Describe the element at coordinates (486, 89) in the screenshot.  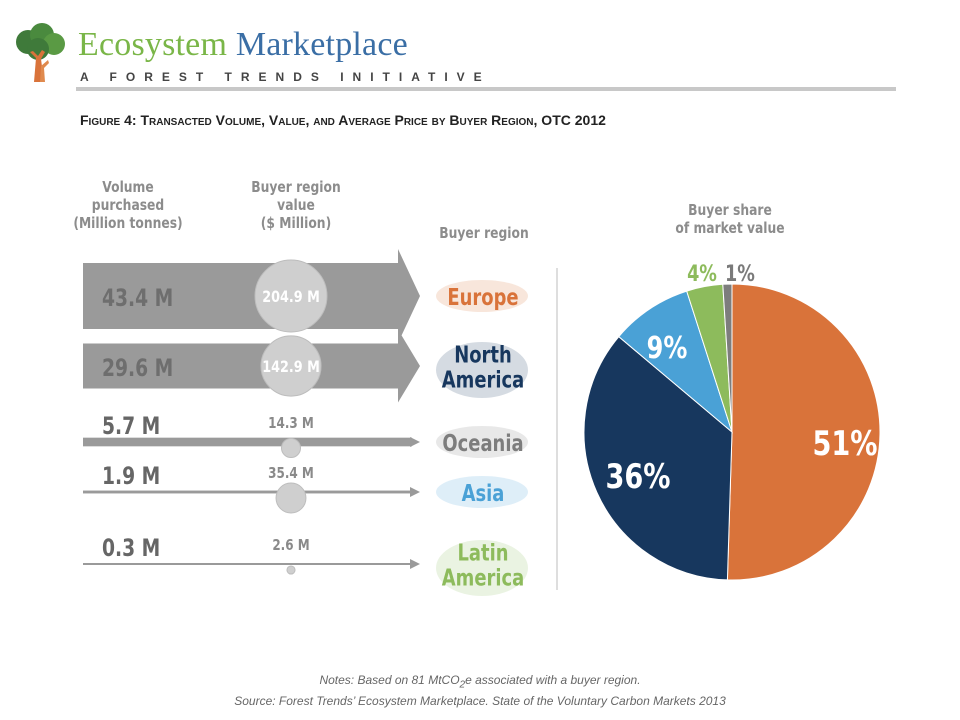
I see `header-divider` at that location.